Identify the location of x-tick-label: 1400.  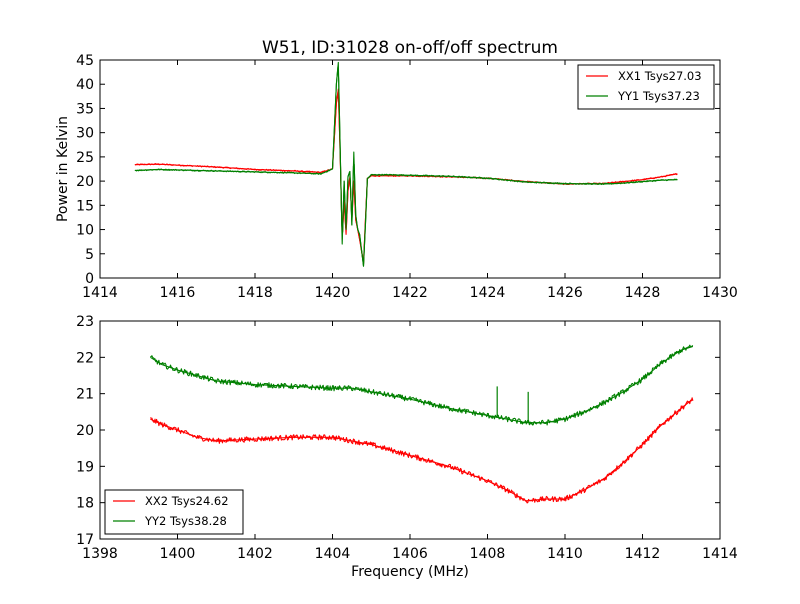
(178, 554).